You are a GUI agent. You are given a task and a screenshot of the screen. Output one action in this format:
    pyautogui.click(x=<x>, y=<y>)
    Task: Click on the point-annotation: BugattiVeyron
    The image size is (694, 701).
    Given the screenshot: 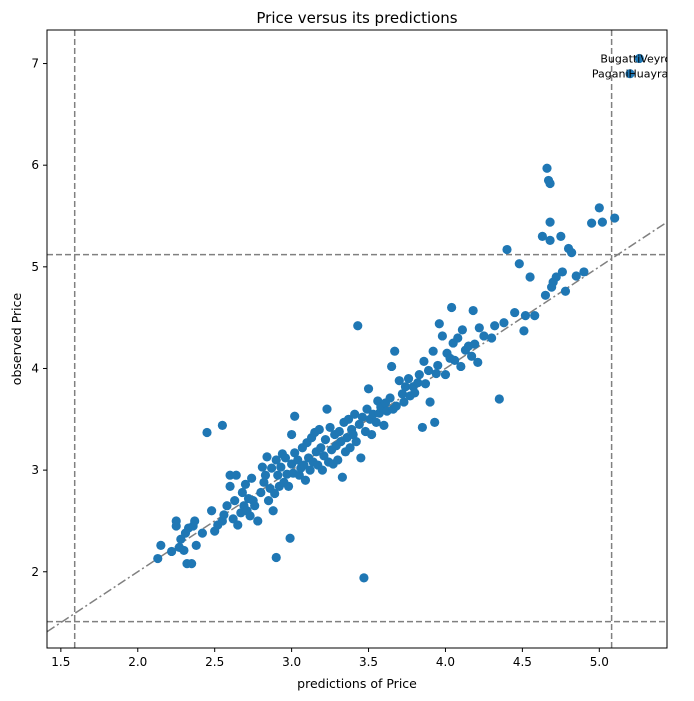 What is the action you would take?
    pyautogui.click(x=639, y=58)
    